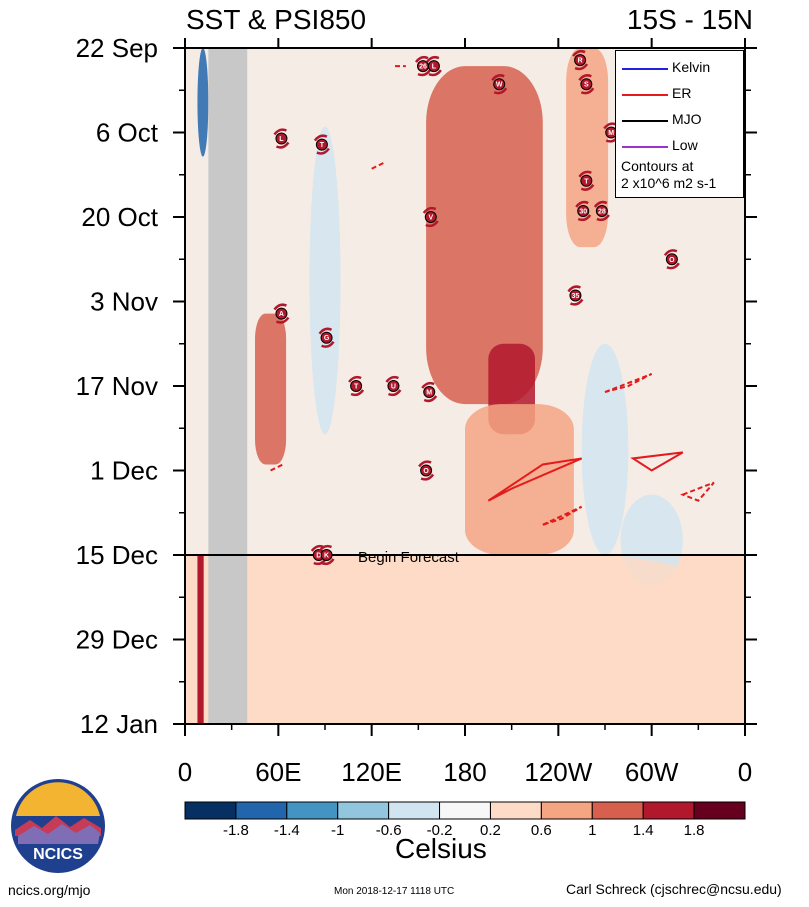 This screenshot has width=809, height=907. Describe the element at coordinates (652, 772) in the screenshot. I see `x-tick-label: 60W` at that location.